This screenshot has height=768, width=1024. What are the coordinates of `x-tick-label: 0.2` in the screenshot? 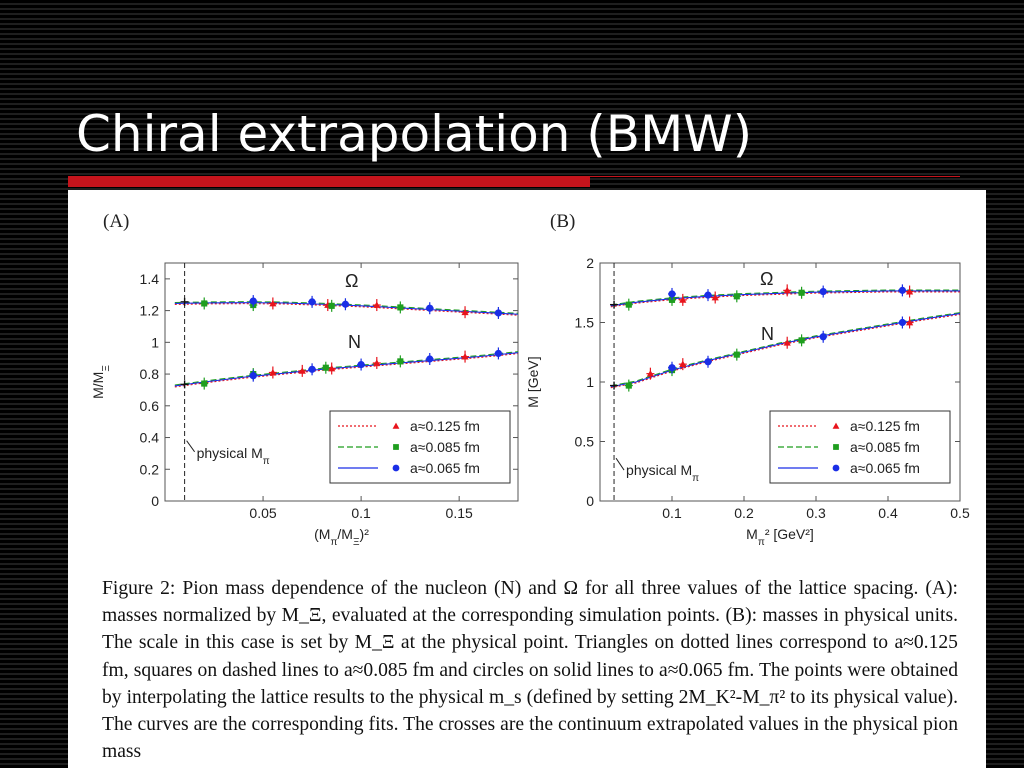 It's located at (744, 513).